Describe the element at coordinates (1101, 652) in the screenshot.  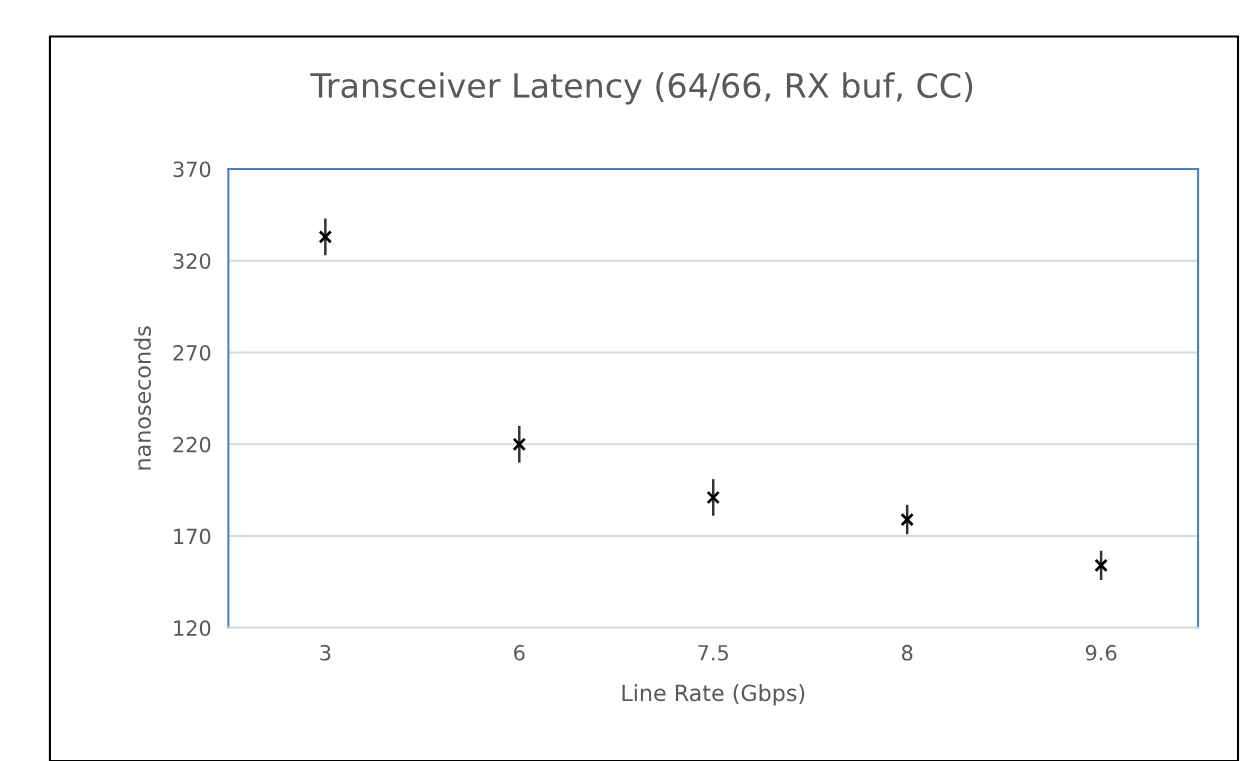
I see `x-tick-label: 9.6` at that location.